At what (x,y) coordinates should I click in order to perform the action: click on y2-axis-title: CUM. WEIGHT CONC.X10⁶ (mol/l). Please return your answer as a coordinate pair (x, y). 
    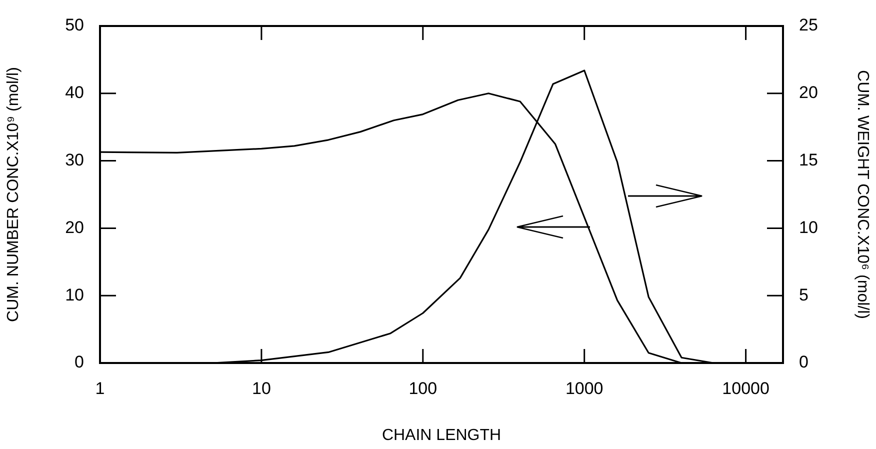
    Looking at the image, I should click on (862, 194).